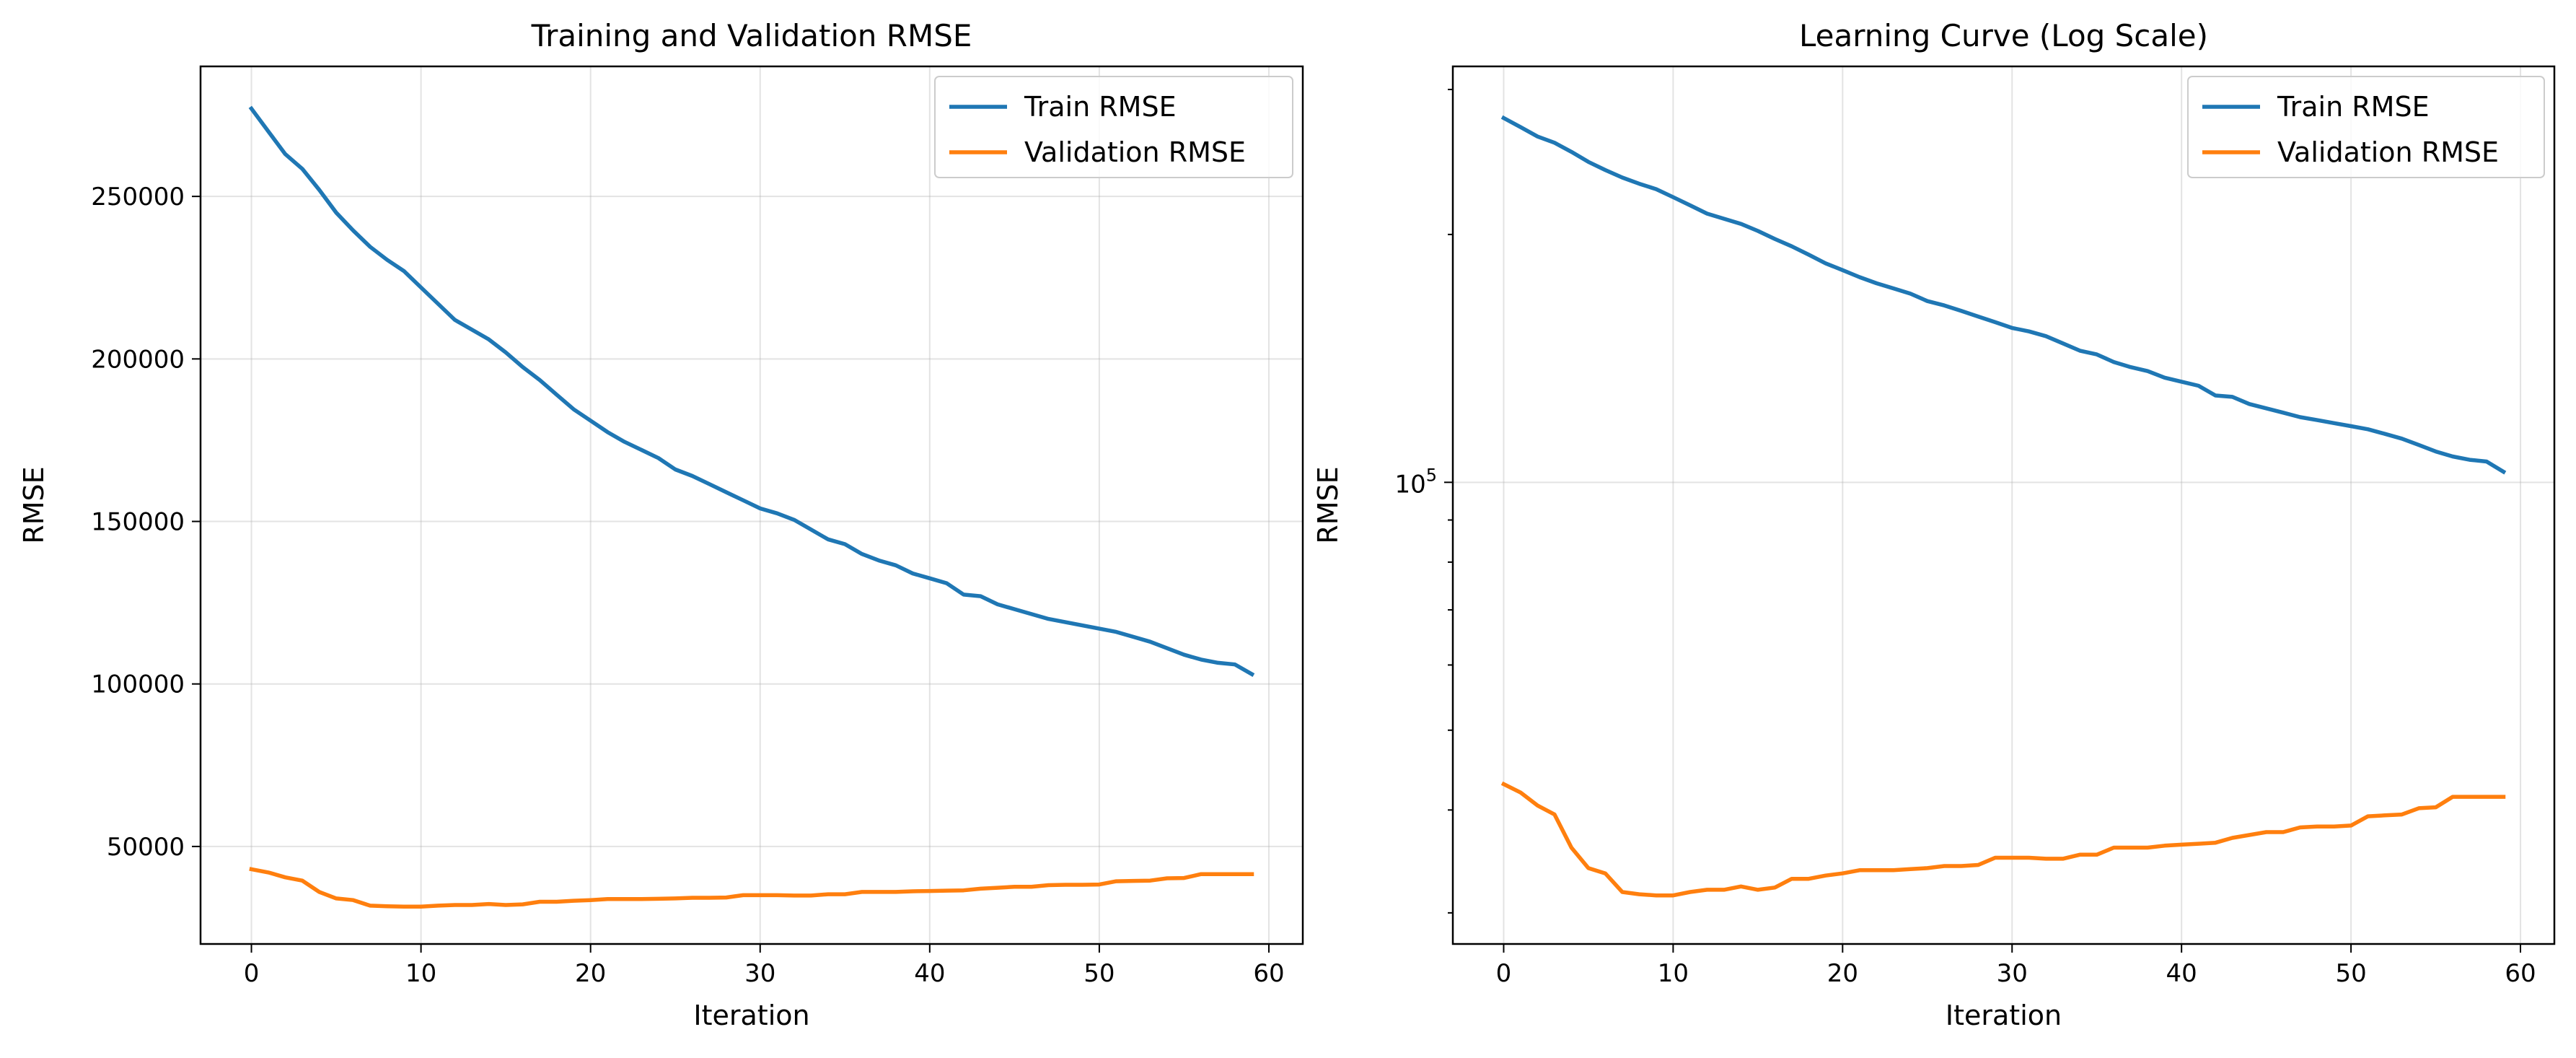 The height and width of the screenshot is (1058, 2576). What do you see at coordinates (138, 197) in the screenshot?
I see `y-tick-label: 250000` at bounding box center [138, 197].